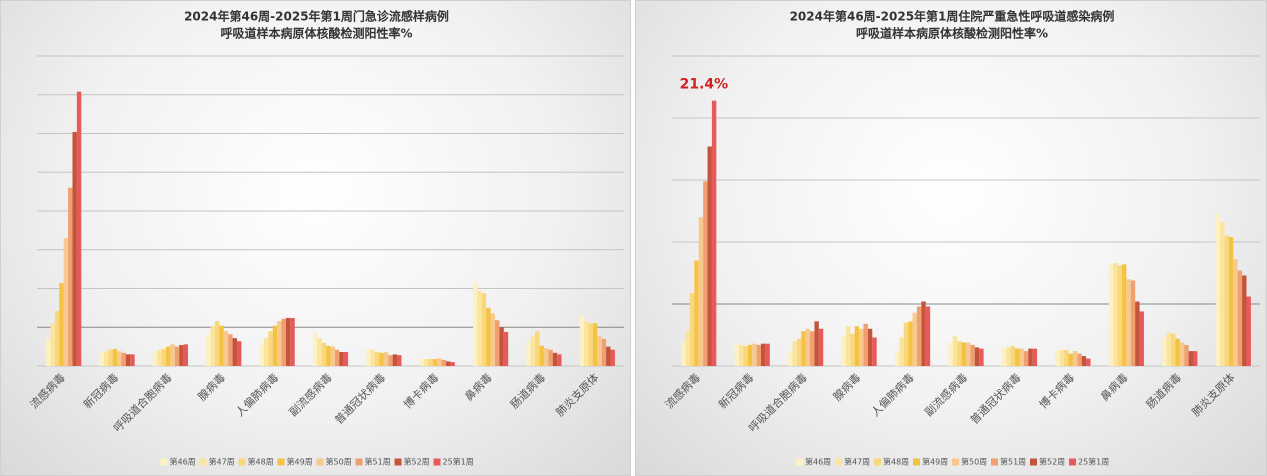 The image size is (1267, 476). Describe the element at coordinates (47, 390) in the screenshot. I see `x-tick-label: 流感病毒` at that location.